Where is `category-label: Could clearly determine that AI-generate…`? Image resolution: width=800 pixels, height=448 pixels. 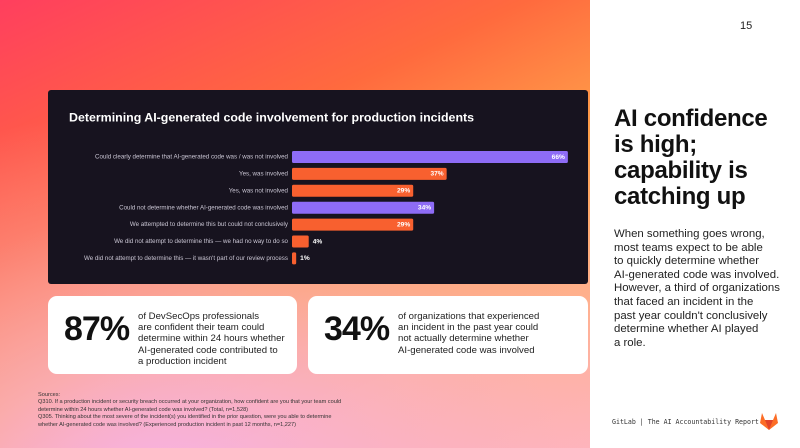
category-label: Could clearly determine that AI-generate… is located at coordinates (192, 157).